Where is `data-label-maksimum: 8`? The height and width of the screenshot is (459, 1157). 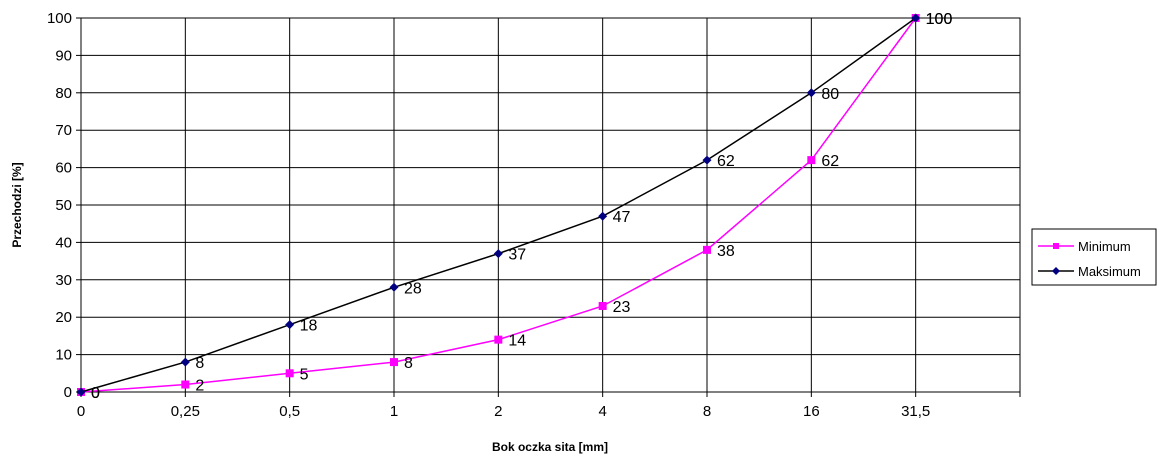
data-label-maksimum: 8 is located at coordinates (199, 363).